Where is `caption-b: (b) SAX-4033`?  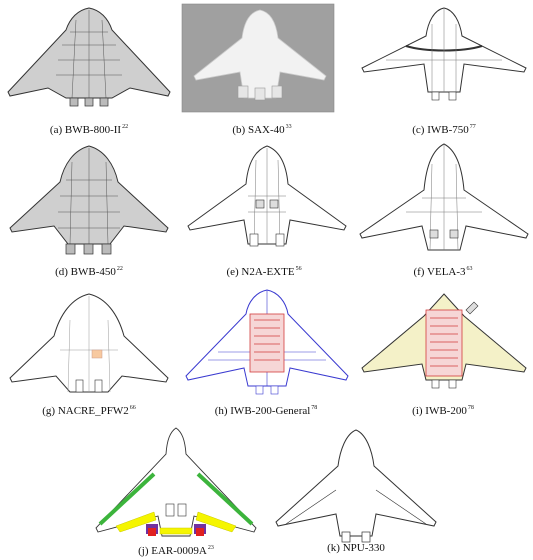
caption-b: (b) SAX-4033 is located at coordinates (261, 129).